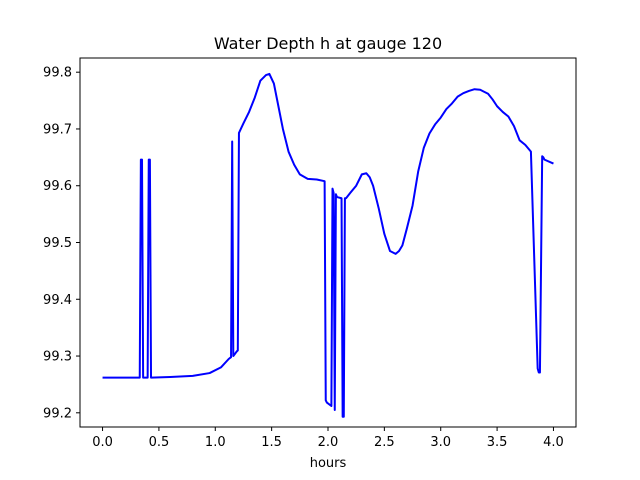  Describe the element at coordinates (215, 442) in the screenshot. I see `x-tick-label: 1.0` at that location.